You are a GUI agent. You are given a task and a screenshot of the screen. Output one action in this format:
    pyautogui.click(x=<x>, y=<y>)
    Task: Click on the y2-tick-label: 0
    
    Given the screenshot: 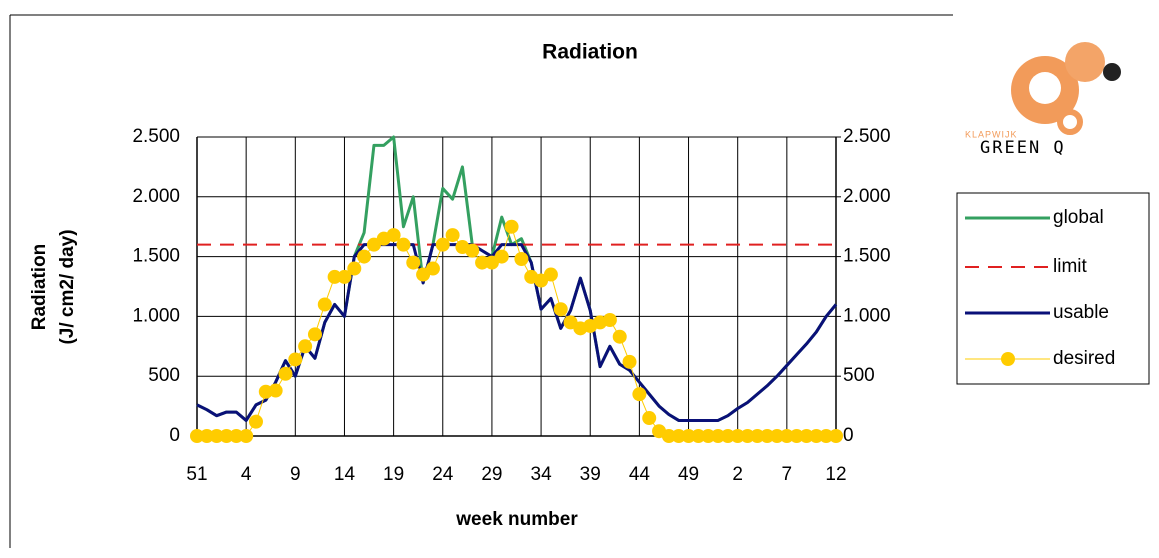 What is the action you would take?
    pyautogui.click(x=848, y=435)
    